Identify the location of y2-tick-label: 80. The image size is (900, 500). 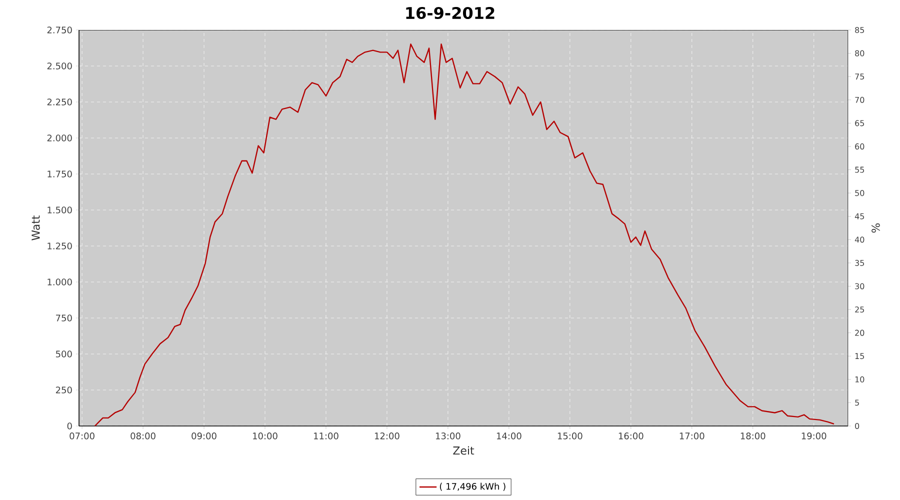
(859, 53).